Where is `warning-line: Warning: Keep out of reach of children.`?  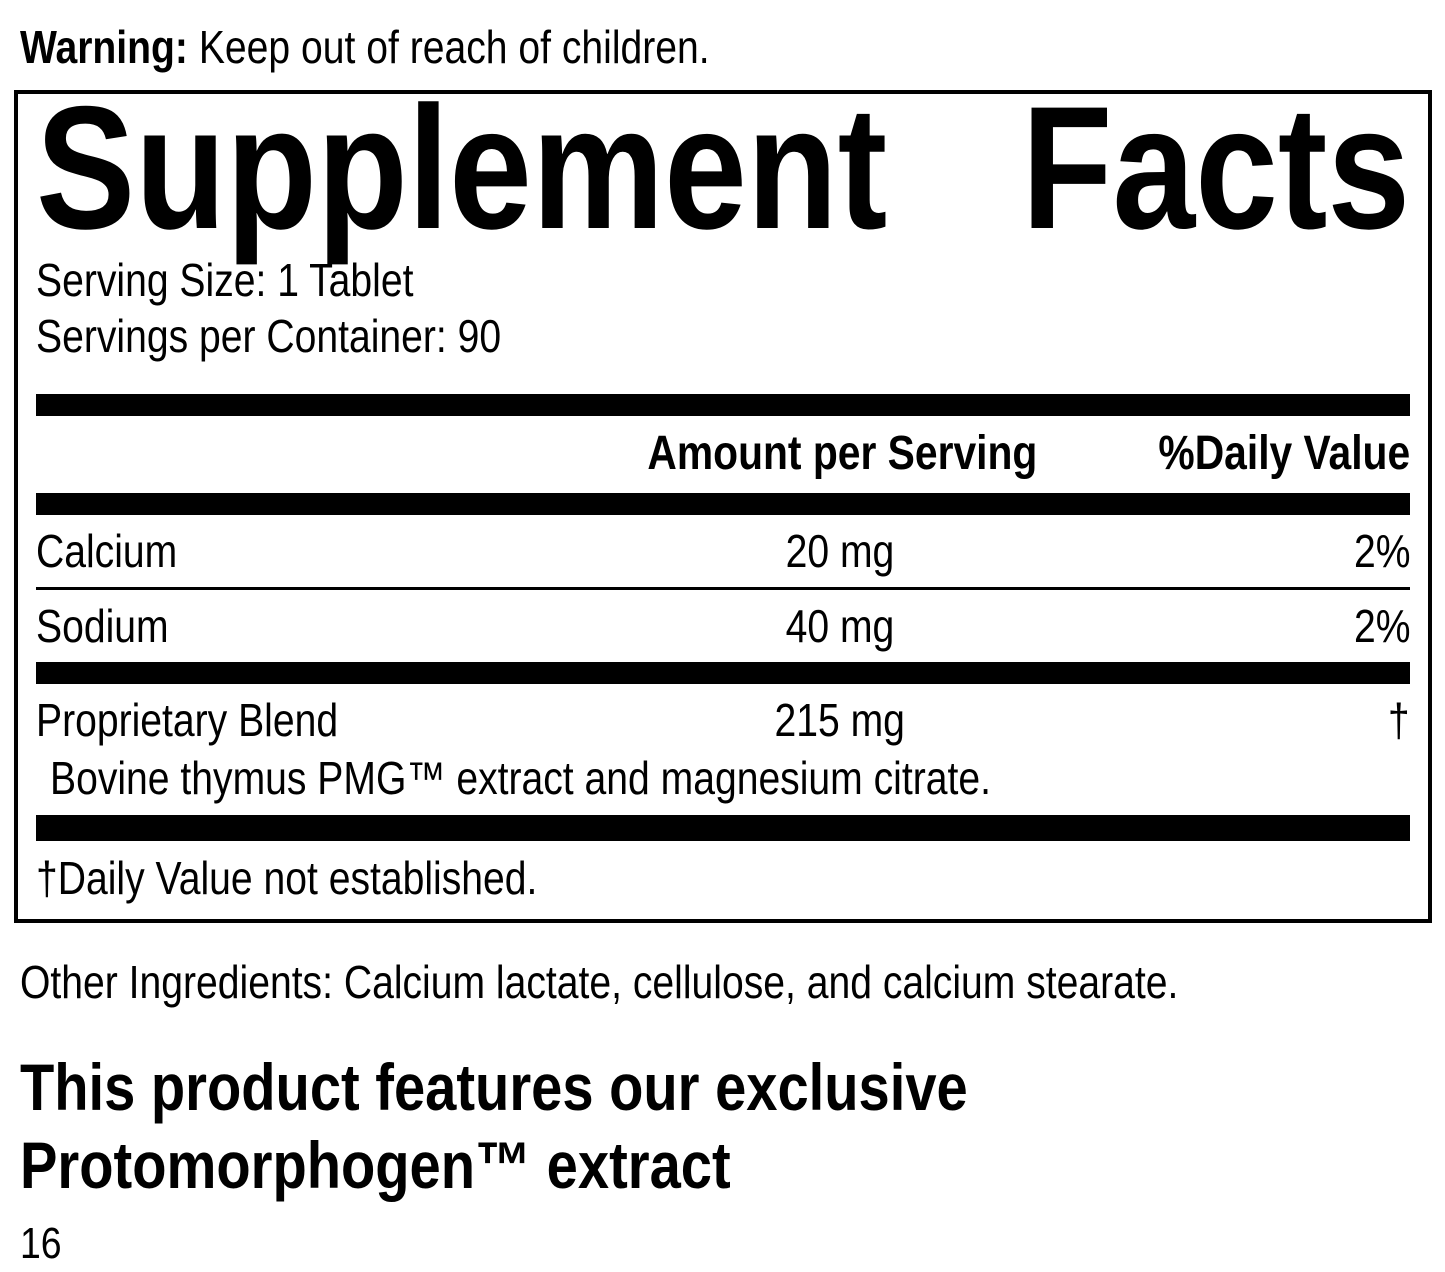
warning-line: Warning: Keep out of reach of children. is located at coordinates (726, 47).